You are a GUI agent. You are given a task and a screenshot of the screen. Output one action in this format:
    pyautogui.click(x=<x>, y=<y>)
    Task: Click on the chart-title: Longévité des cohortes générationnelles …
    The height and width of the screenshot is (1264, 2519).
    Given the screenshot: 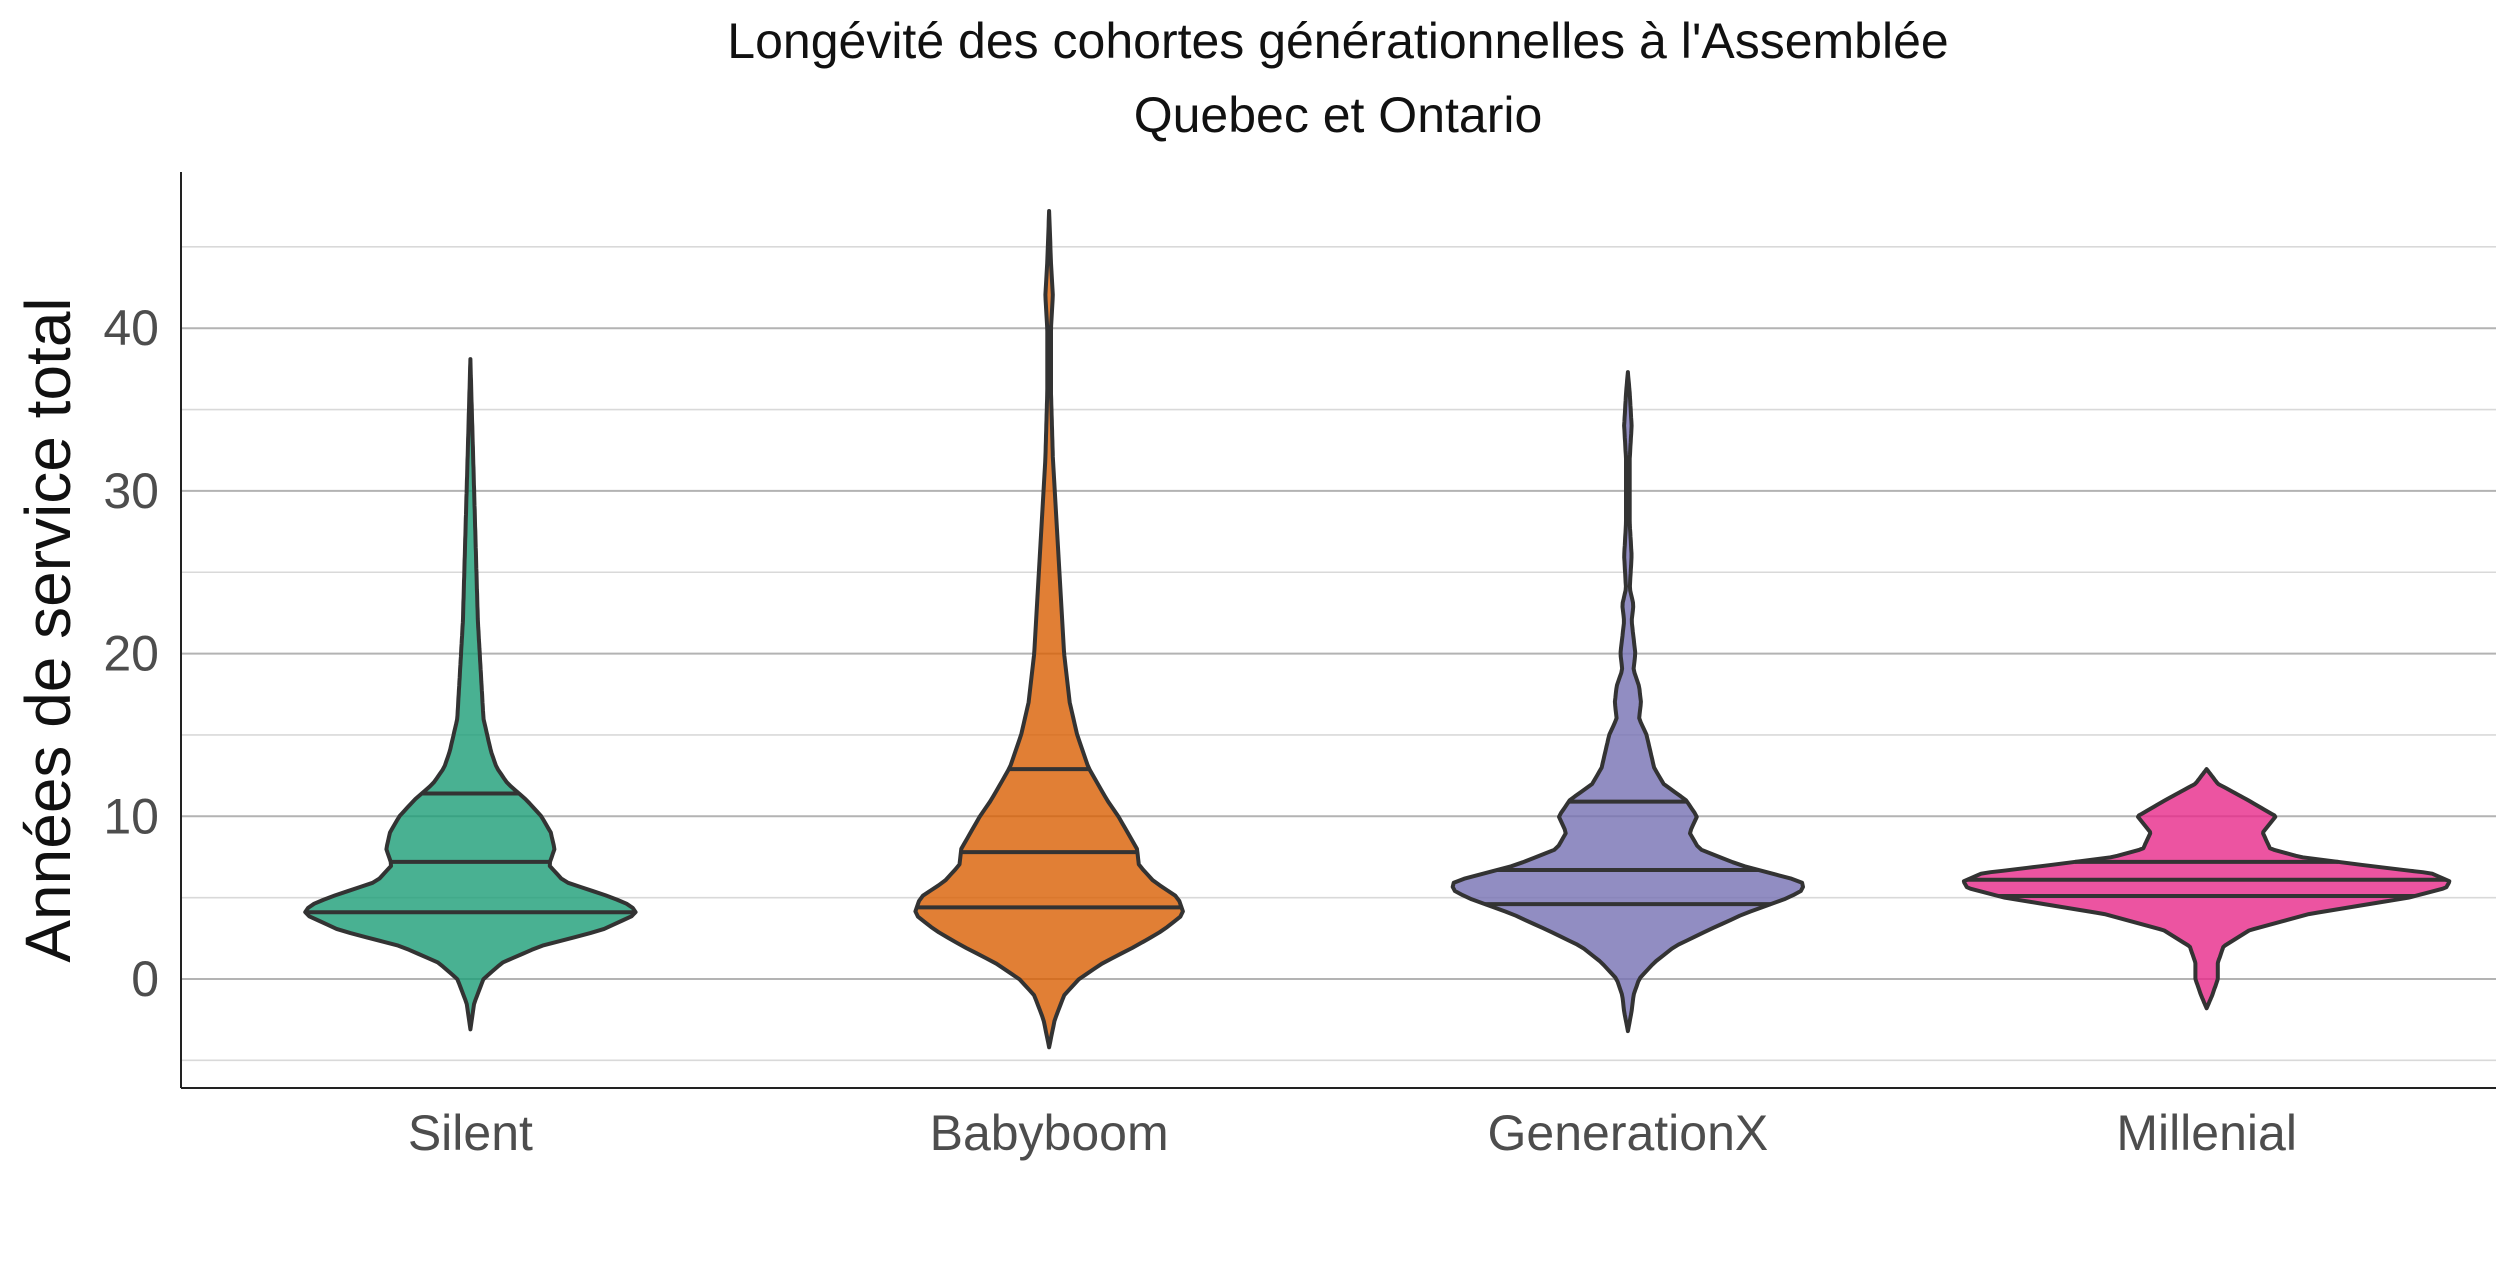 What is the action you would take?
    pyautogui.click(x=1337, y=41)
    